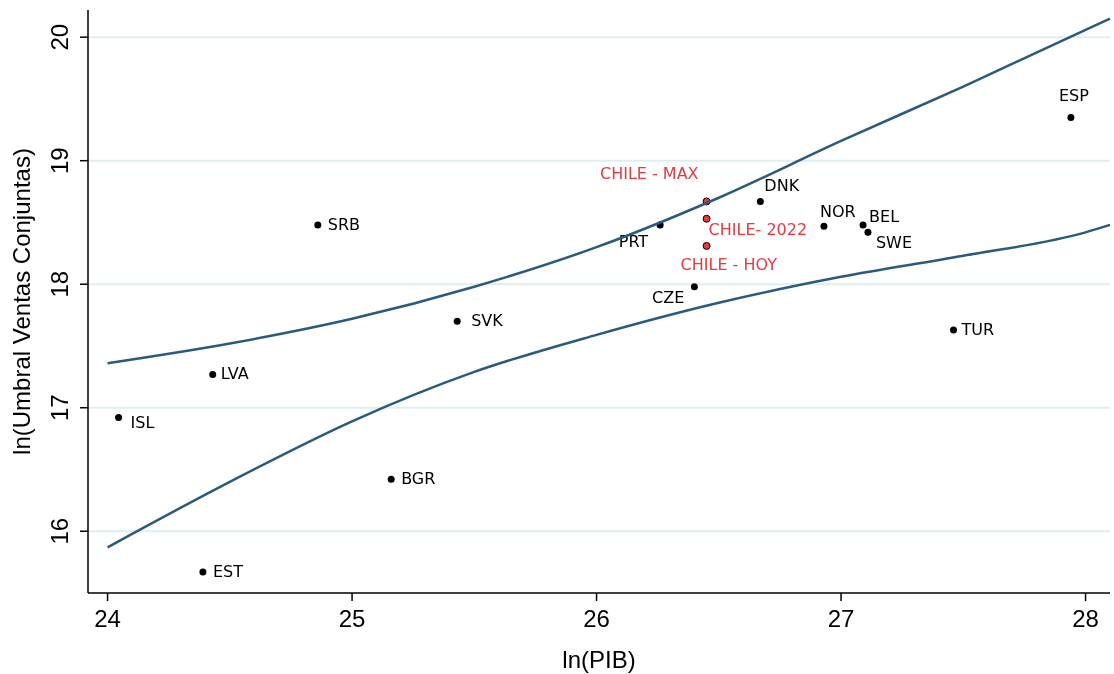  What do you see at coordinates (596, 618) in the screenshot?
I see `x-tick-label: 26` at bounding box center [596, 618].